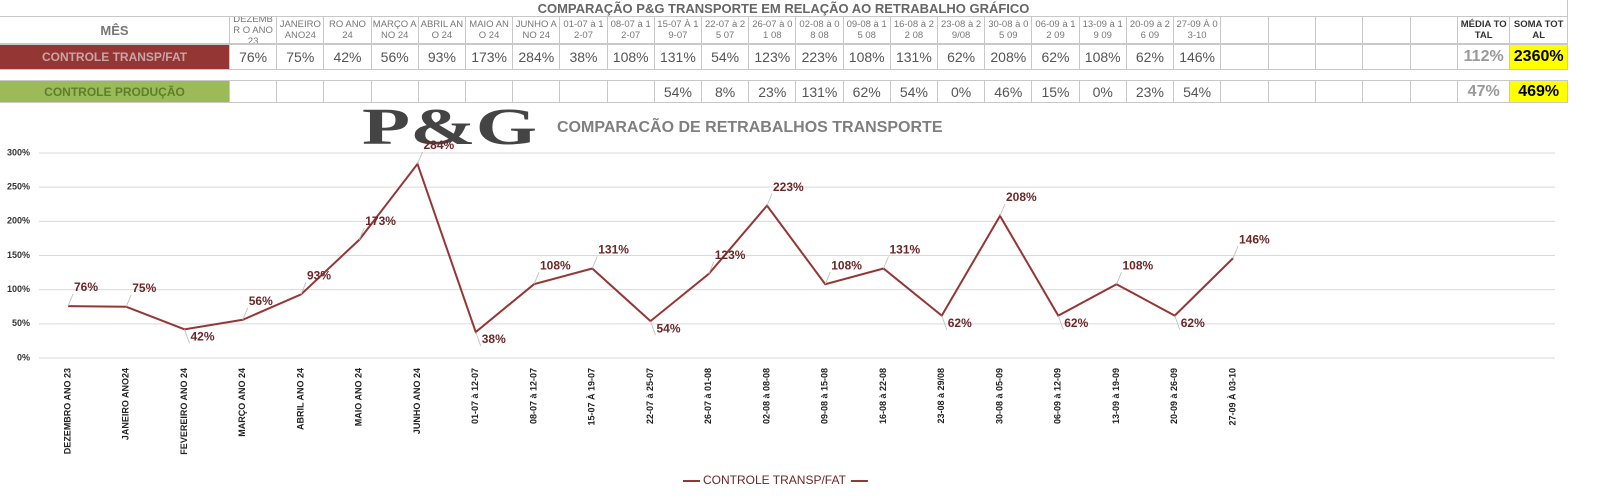 The height and width of the screenshot is (503, 1600). What do you see at coordinates (1198, 30) in the screenshot?
I see `column-header: 27-09 À 03-10` at bounding box center [1198, 30].